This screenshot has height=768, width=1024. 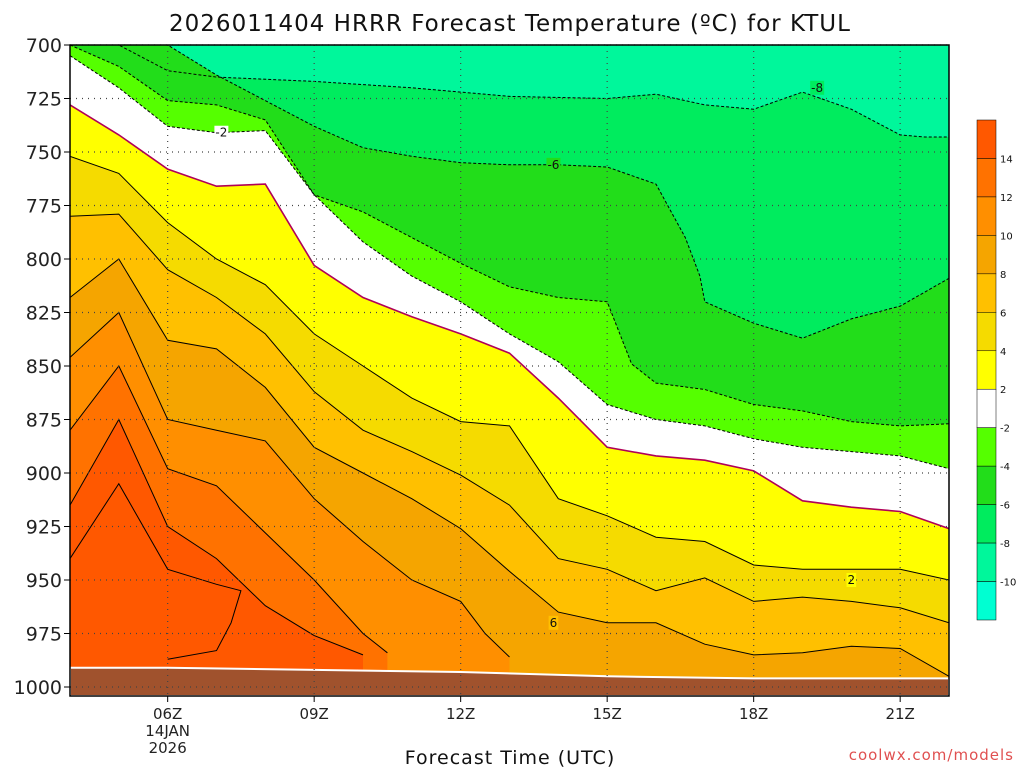 What do you see at coordinates (986, 485) in the screenshot?
I see `colorbar-swatch--6` at bounding box center [986, 485].